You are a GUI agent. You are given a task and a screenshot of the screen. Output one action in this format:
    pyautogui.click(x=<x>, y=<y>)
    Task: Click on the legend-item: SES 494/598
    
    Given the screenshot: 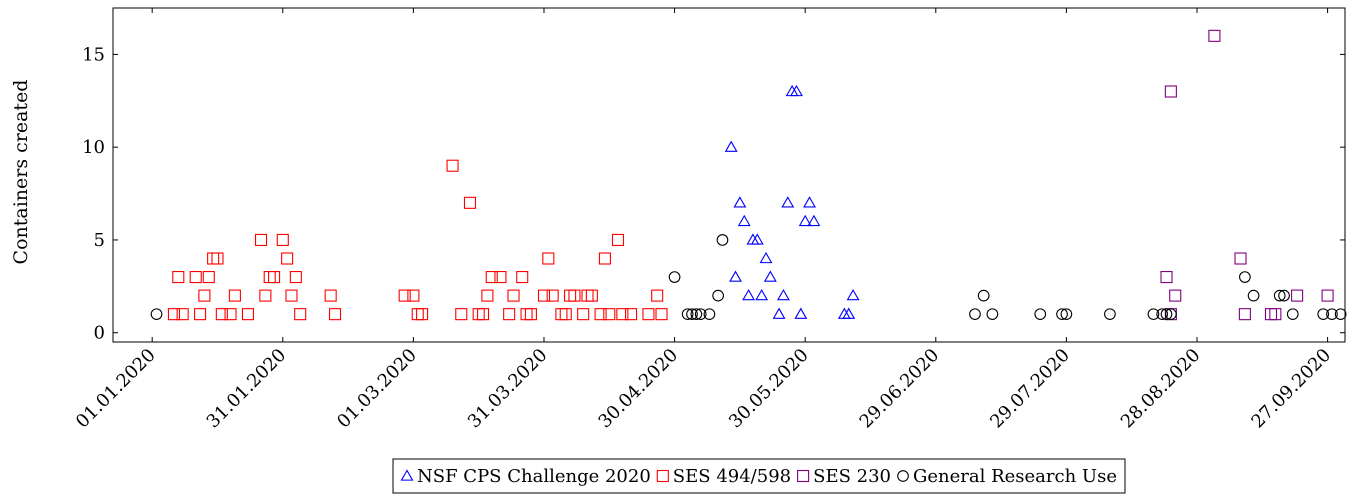 What is the action you would take?
    pyautogui.click(x=723, y=476)
    